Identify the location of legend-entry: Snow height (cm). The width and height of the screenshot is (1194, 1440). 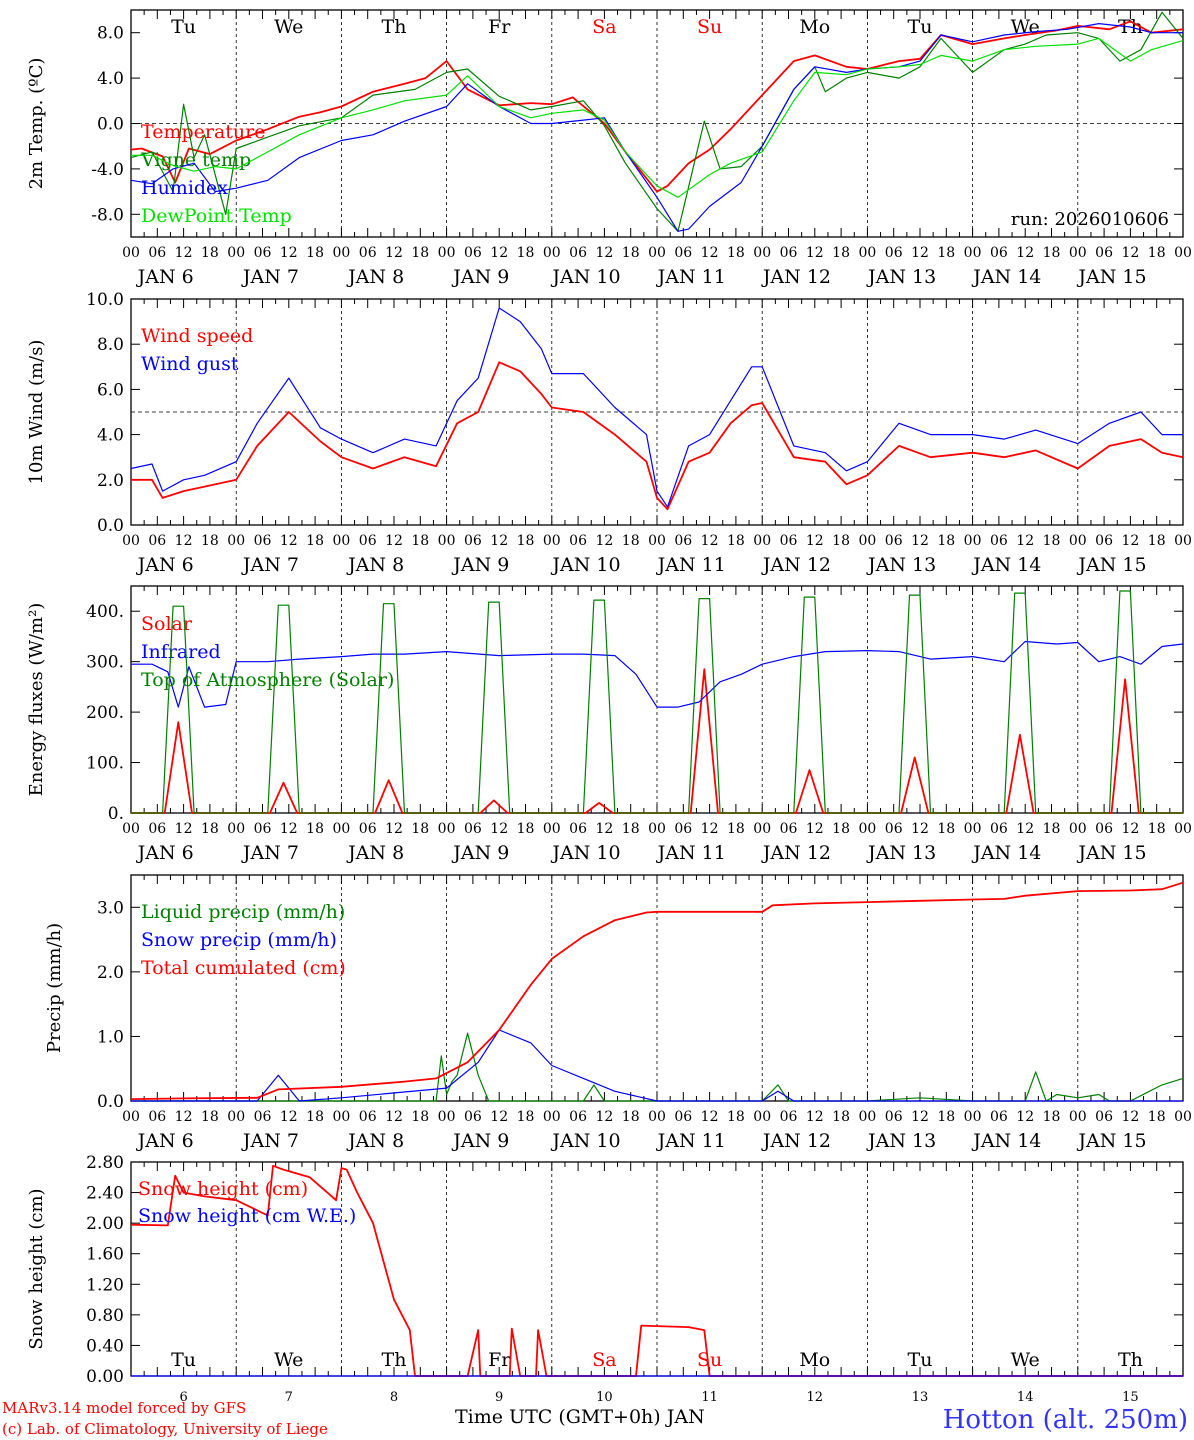
(223, 1189).